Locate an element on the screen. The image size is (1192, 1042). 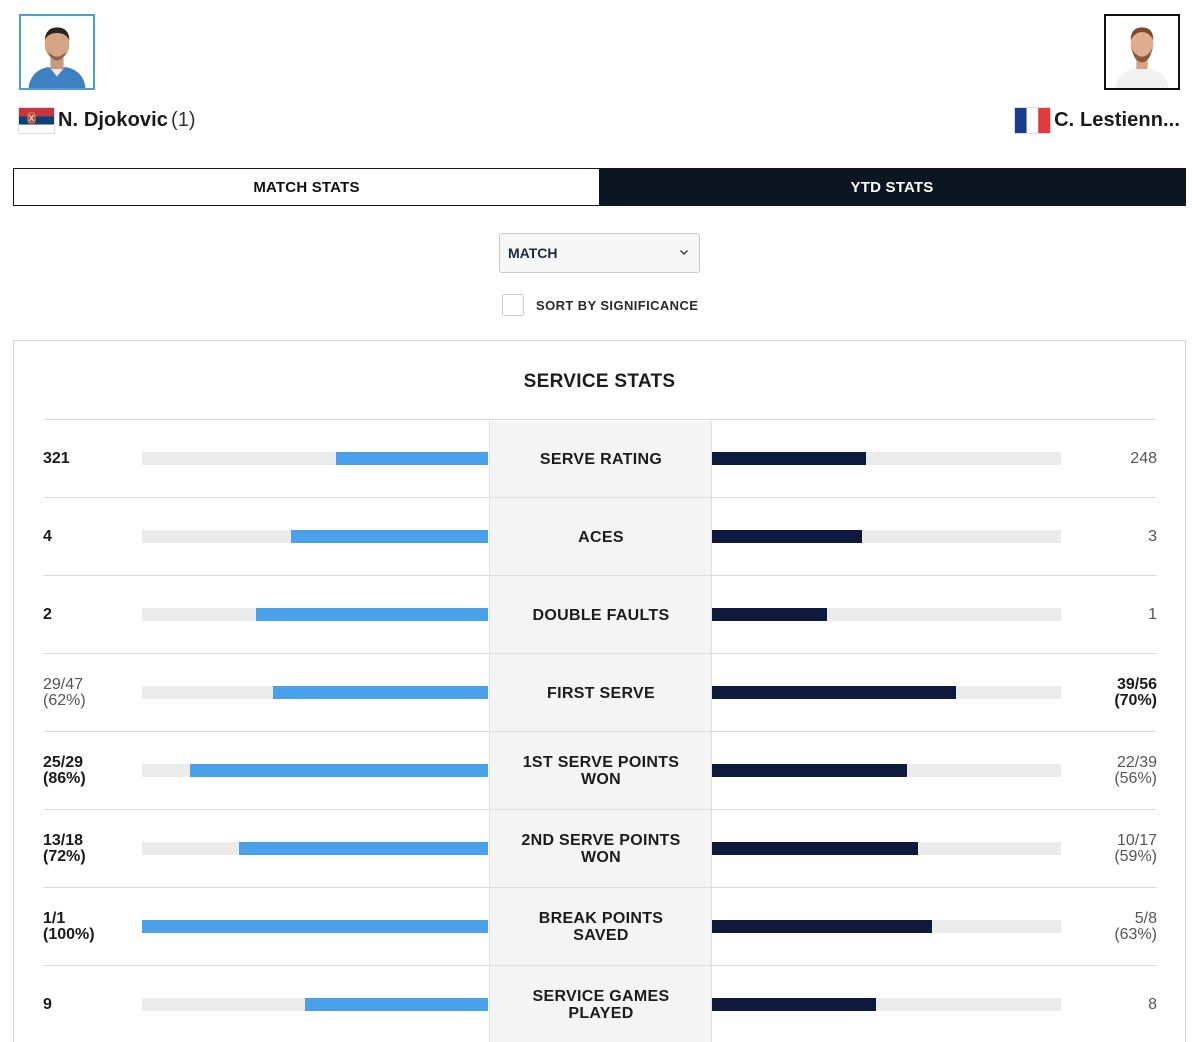
player-left-name: N. Djokovic is located at coordinates (113, 119).